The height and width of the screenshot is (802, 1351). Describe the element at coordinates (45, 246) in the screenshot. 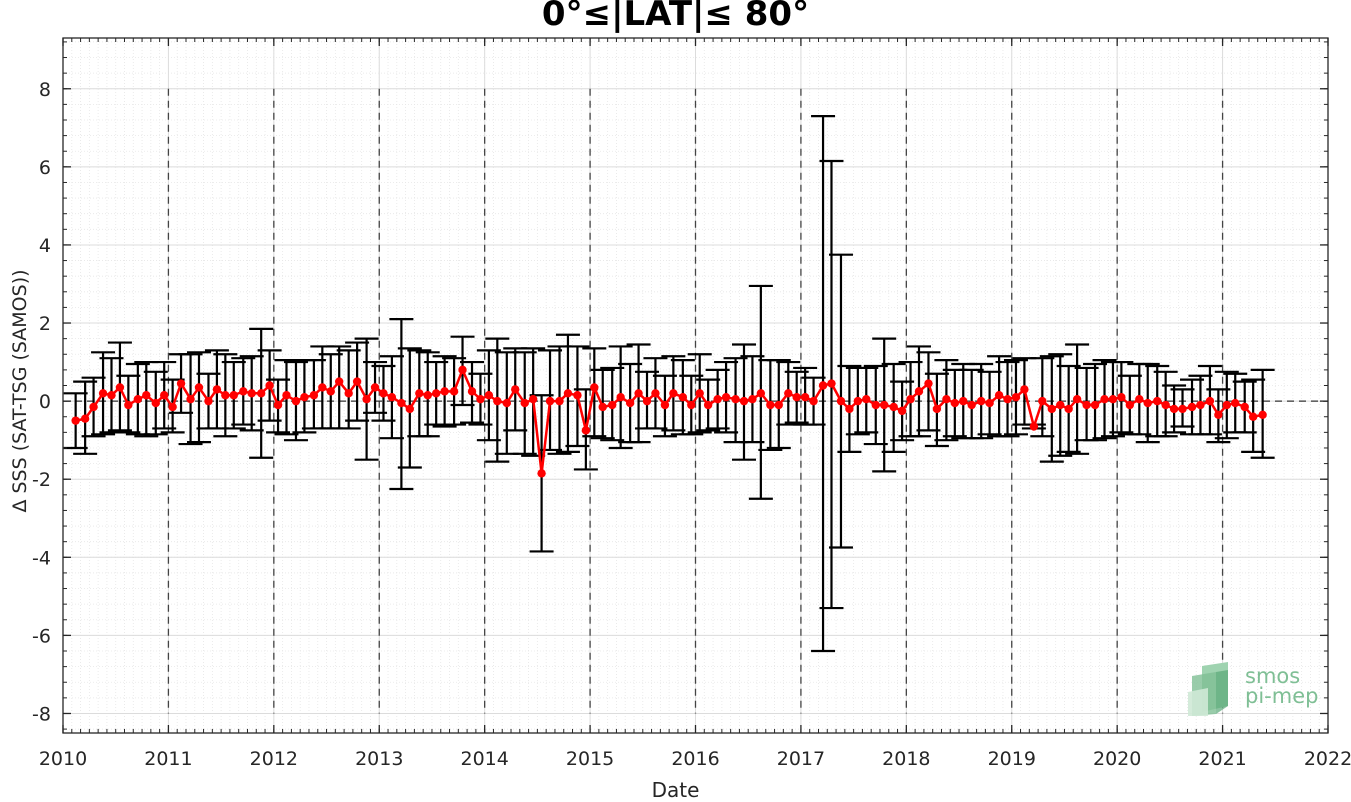

I see `y-tick-label: 4` at that location.